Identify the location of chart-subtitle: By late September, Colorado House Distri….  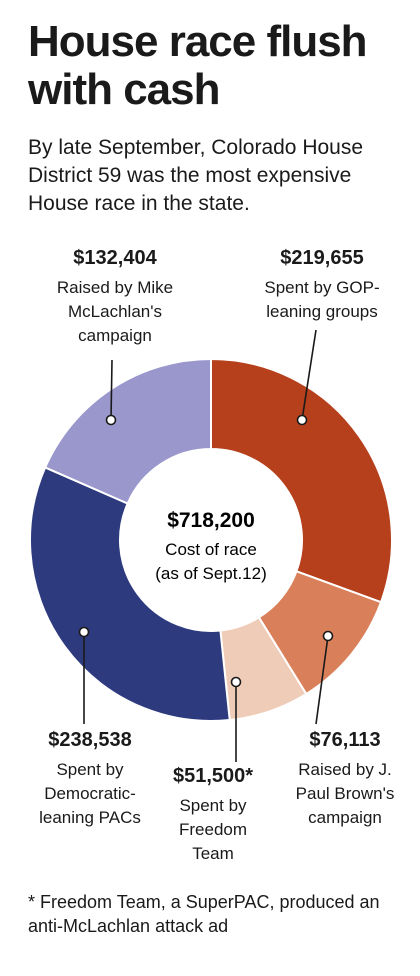
(196, 175).